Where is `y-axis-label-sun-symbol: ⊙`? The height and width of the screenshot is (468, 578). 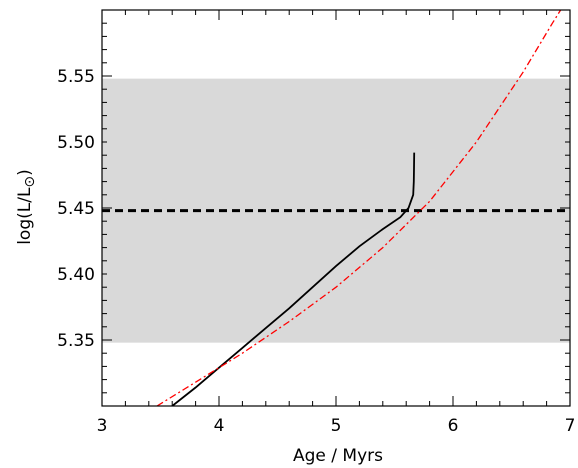
y-axis-label-sun-symbol: ⊙ is located at coordinates (30, 182).